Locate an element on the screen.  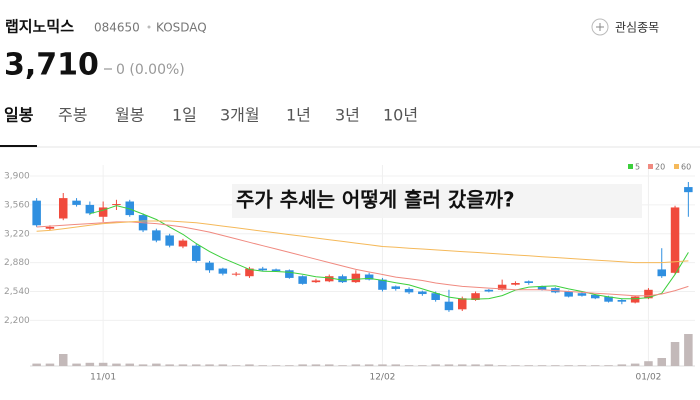
y-tick-label: 3,560 is located at coordinates (17, 205).